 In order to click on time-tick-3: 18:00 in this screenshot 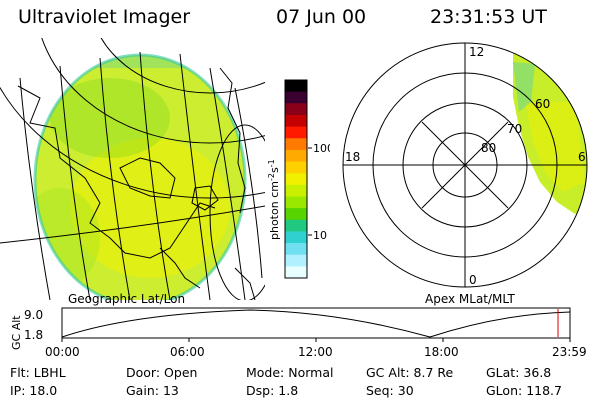, I will do `click(441, 352)`.